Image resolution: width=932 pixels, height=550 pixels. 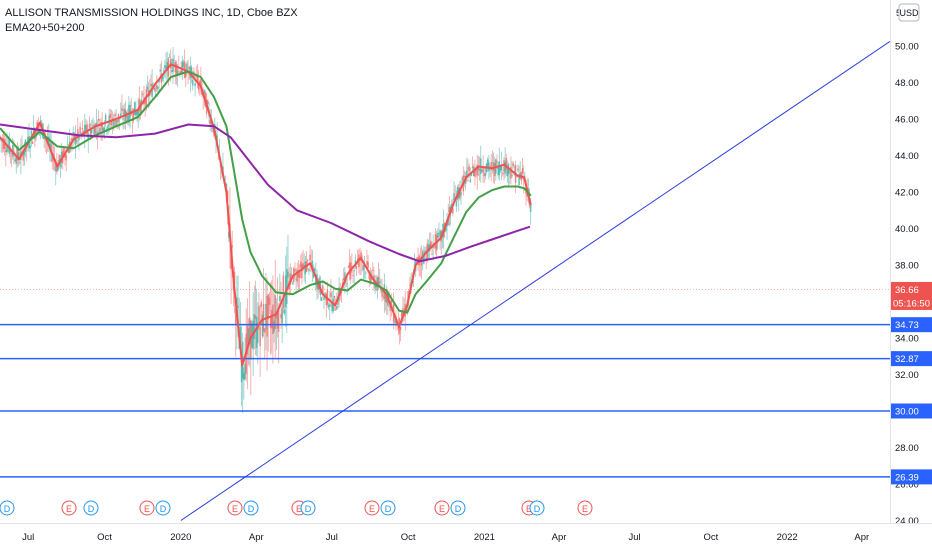 What do you see at coordinates (907, 448) in the screenshot?
I see `price-tick-label: 28.00` at bounding box center [907, 448].